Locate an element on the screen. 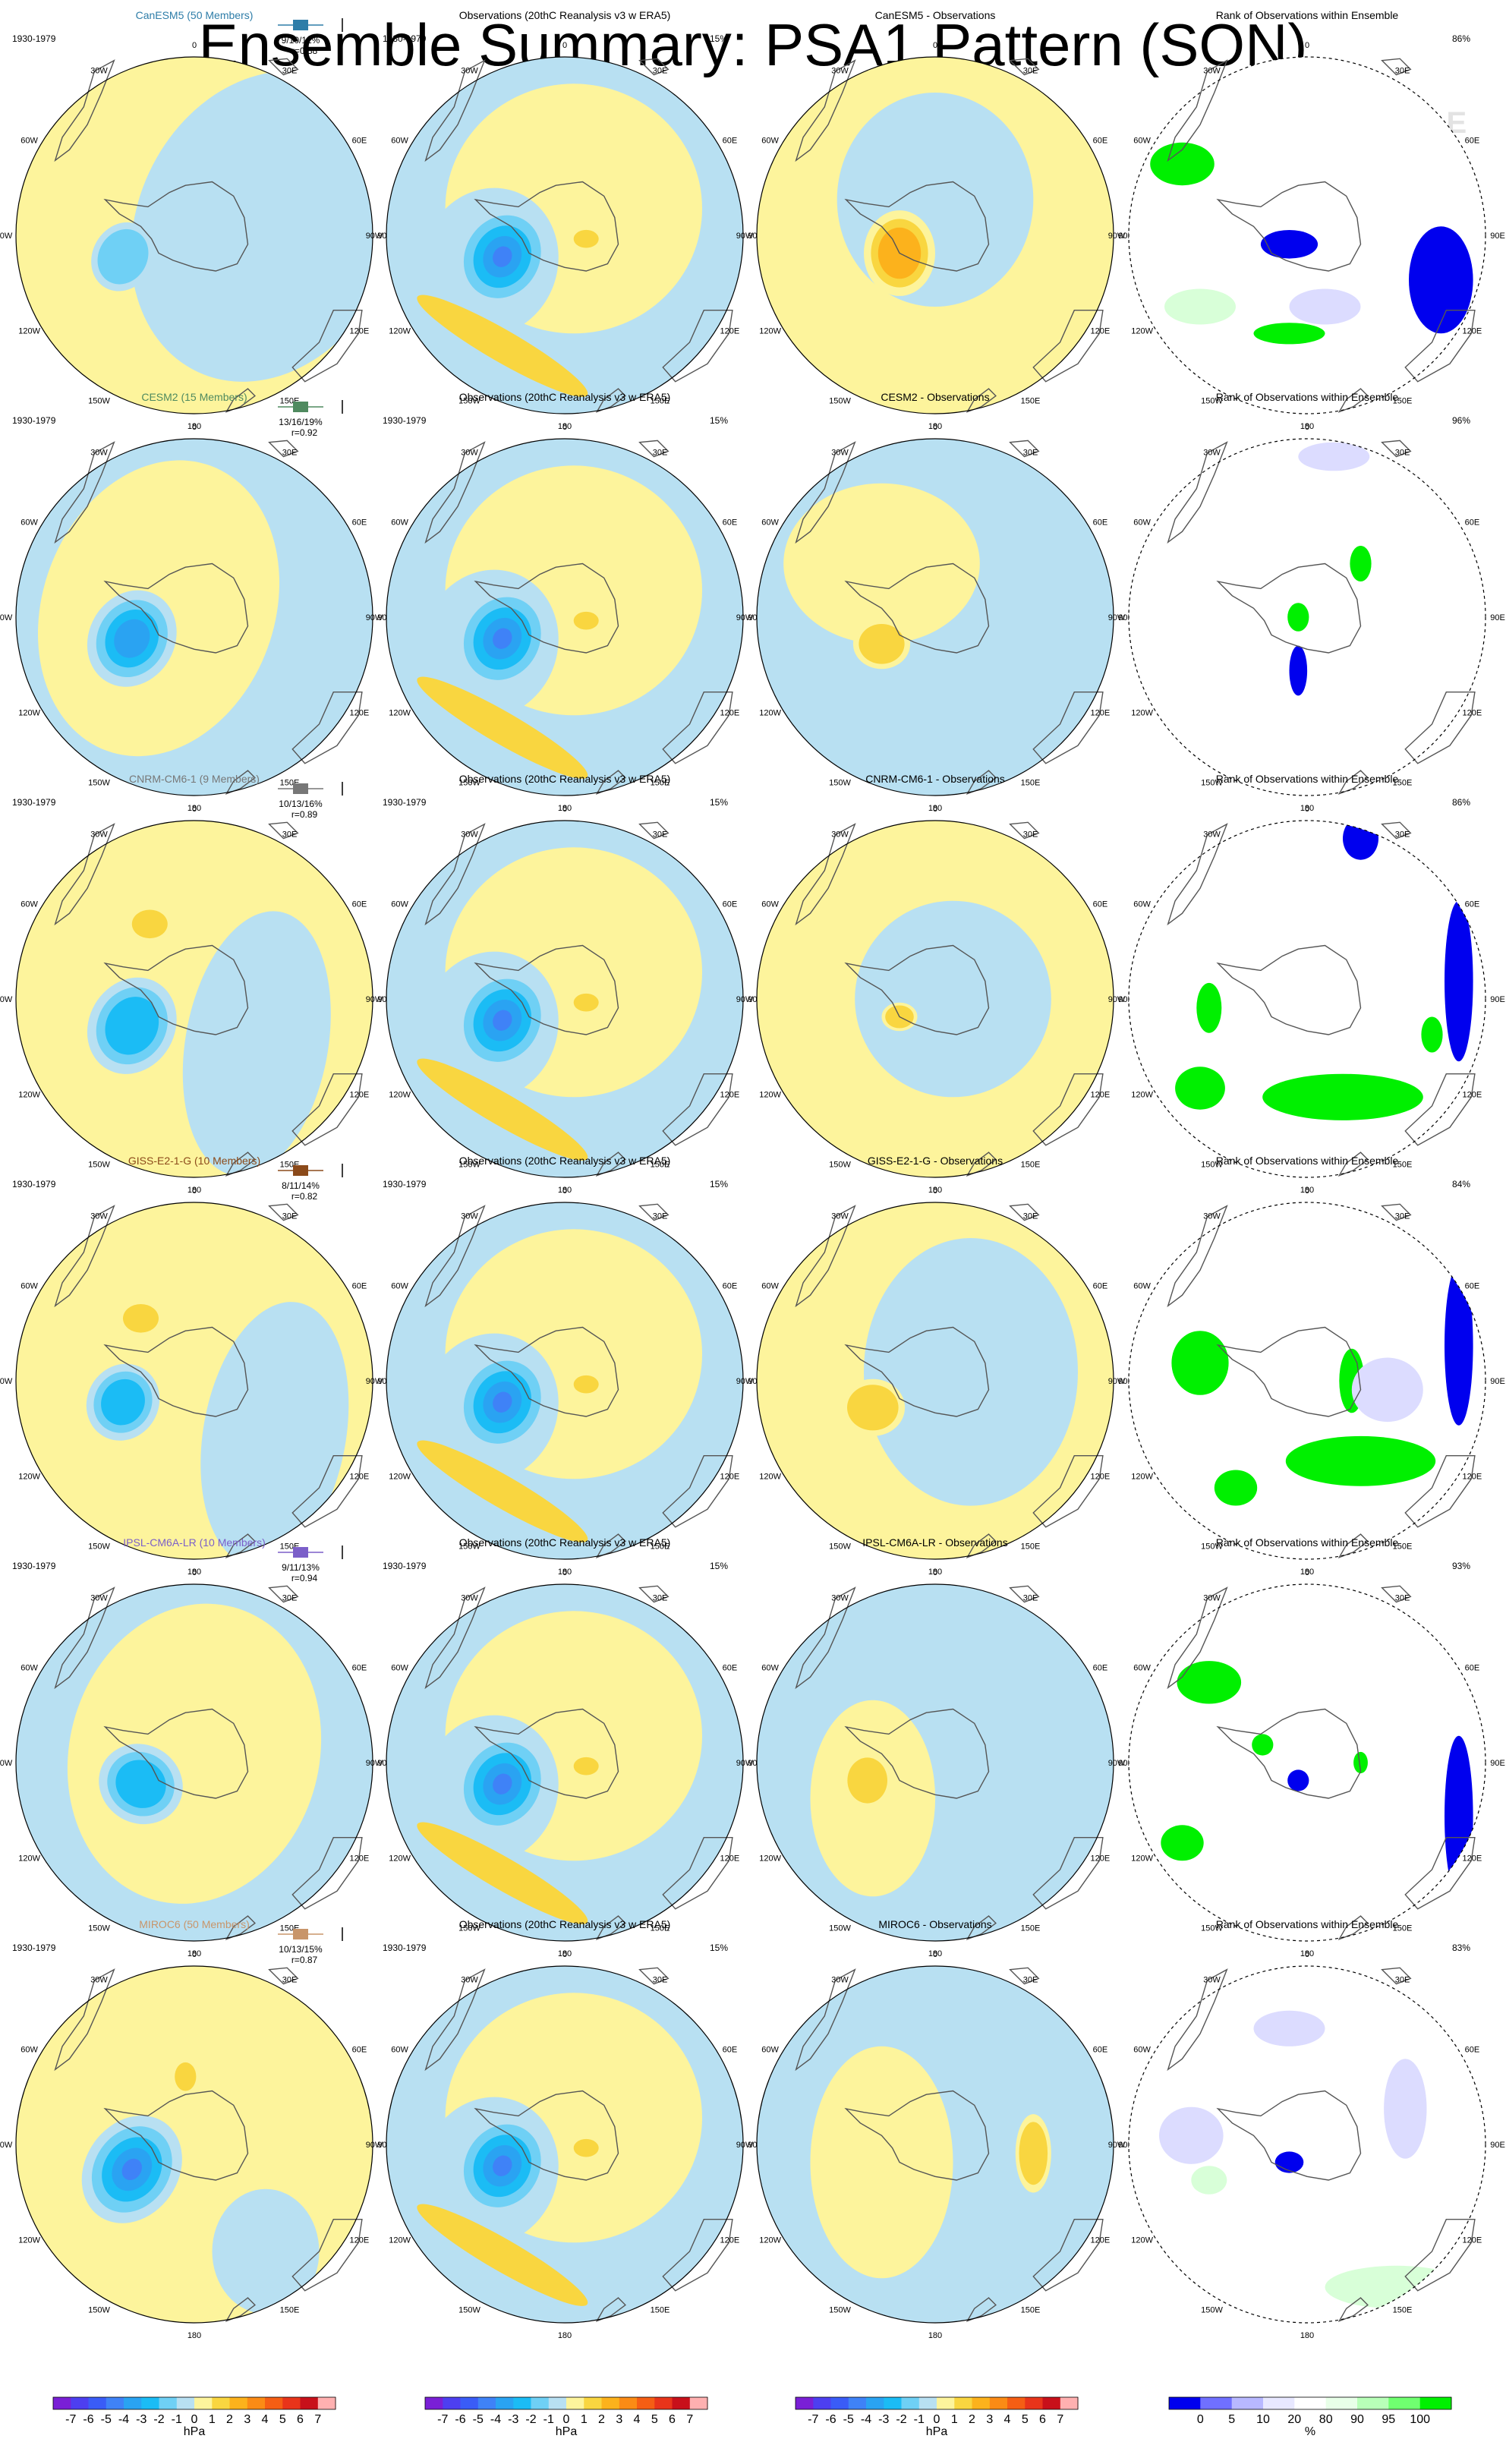  longitude-label: 0 is located at coordinates (194, 428).